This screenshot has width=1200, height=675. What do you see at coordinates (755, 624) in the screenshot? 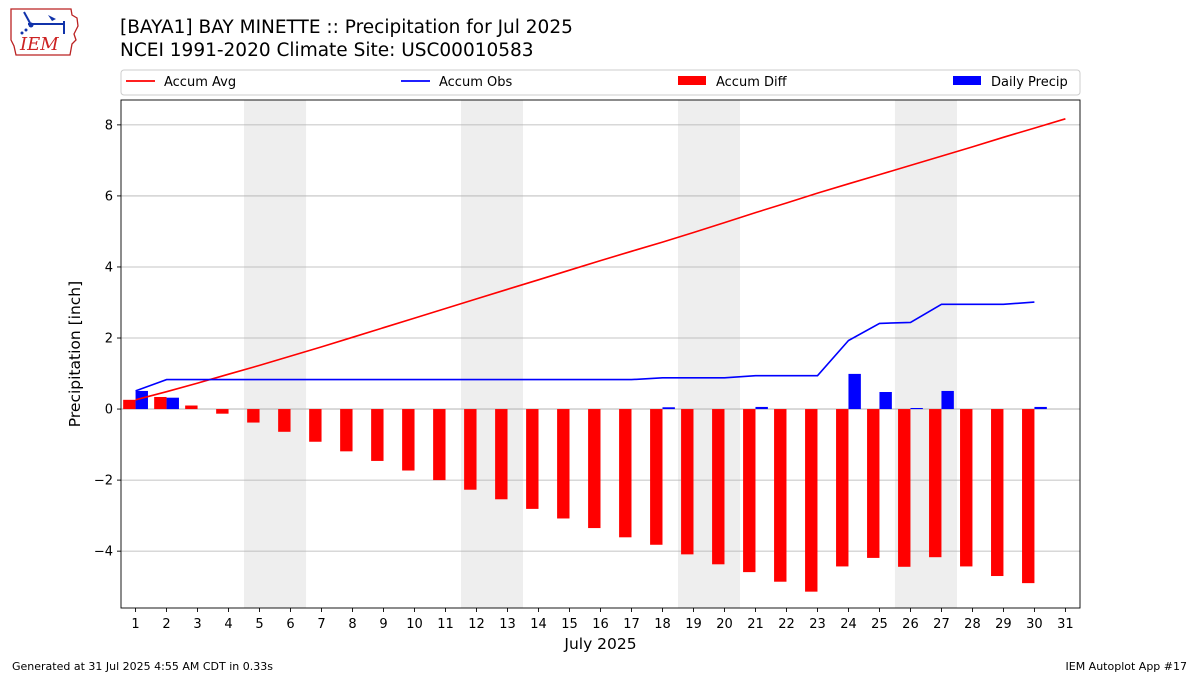
I see `x-tick-label: 21` at bounding box center [755, 624].